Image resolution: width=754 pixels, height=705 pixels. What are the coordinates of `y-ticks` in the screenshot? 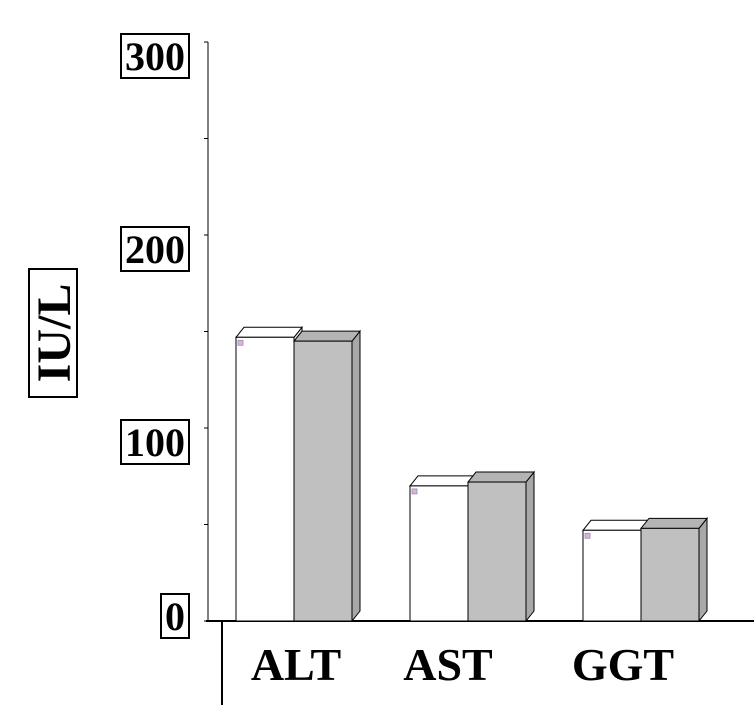 It's located at (206, 331).